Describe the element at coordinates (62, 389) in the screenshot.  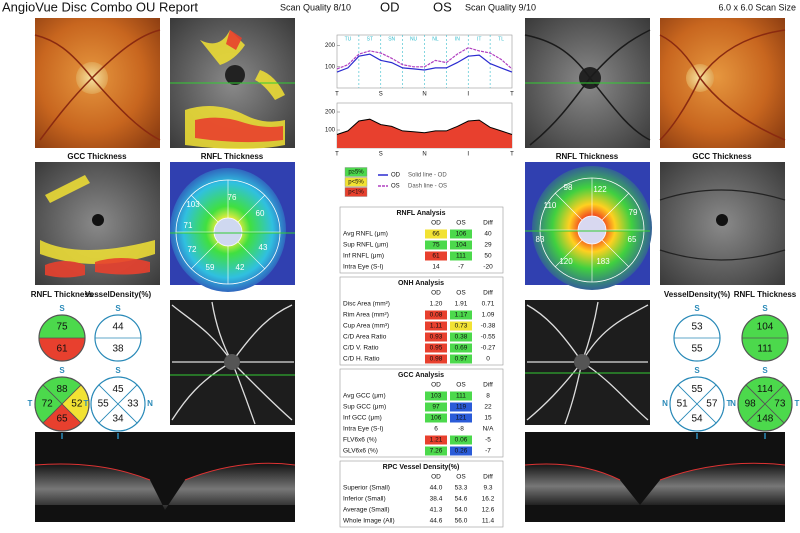
I see `sector-value: 88` at that location.